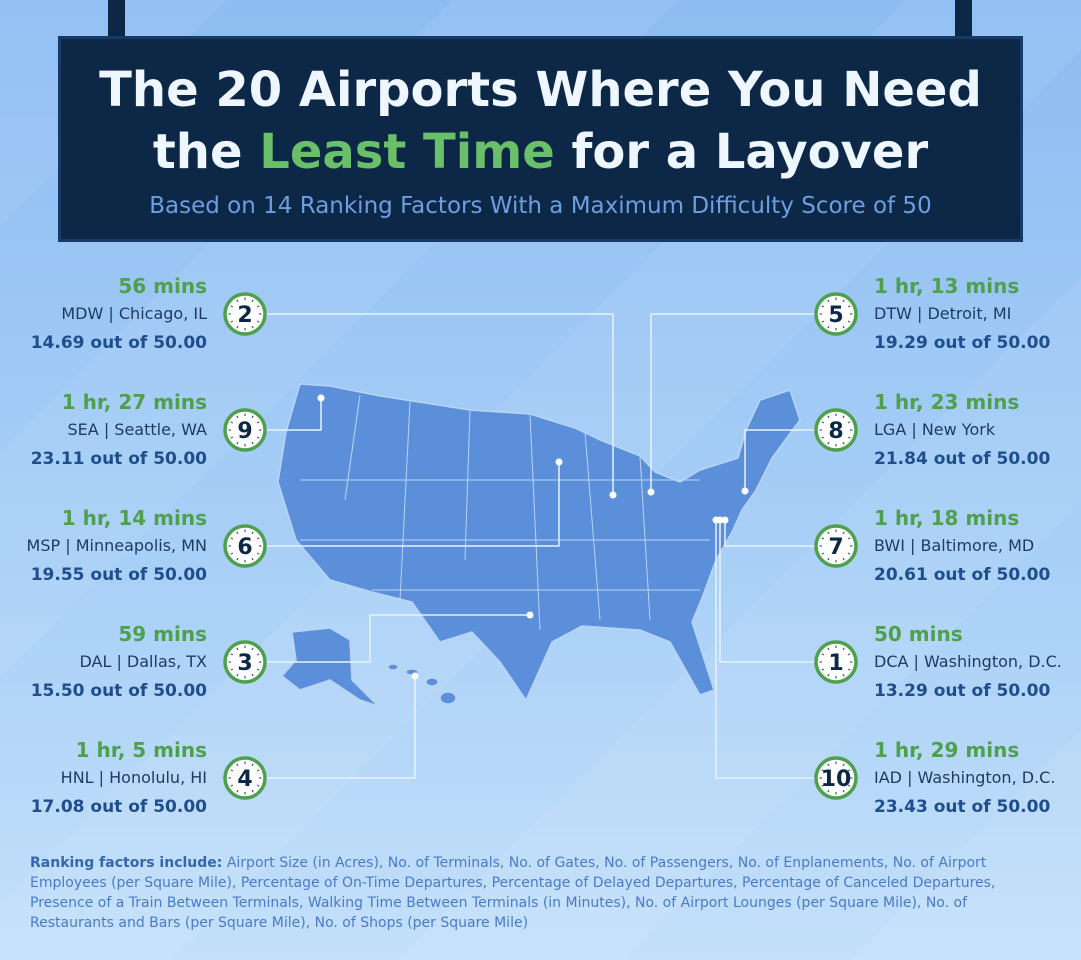 This screenshot has width=1081, height=960. I want to click on title: The 20 Airports Where You Need, so click(540, 90).